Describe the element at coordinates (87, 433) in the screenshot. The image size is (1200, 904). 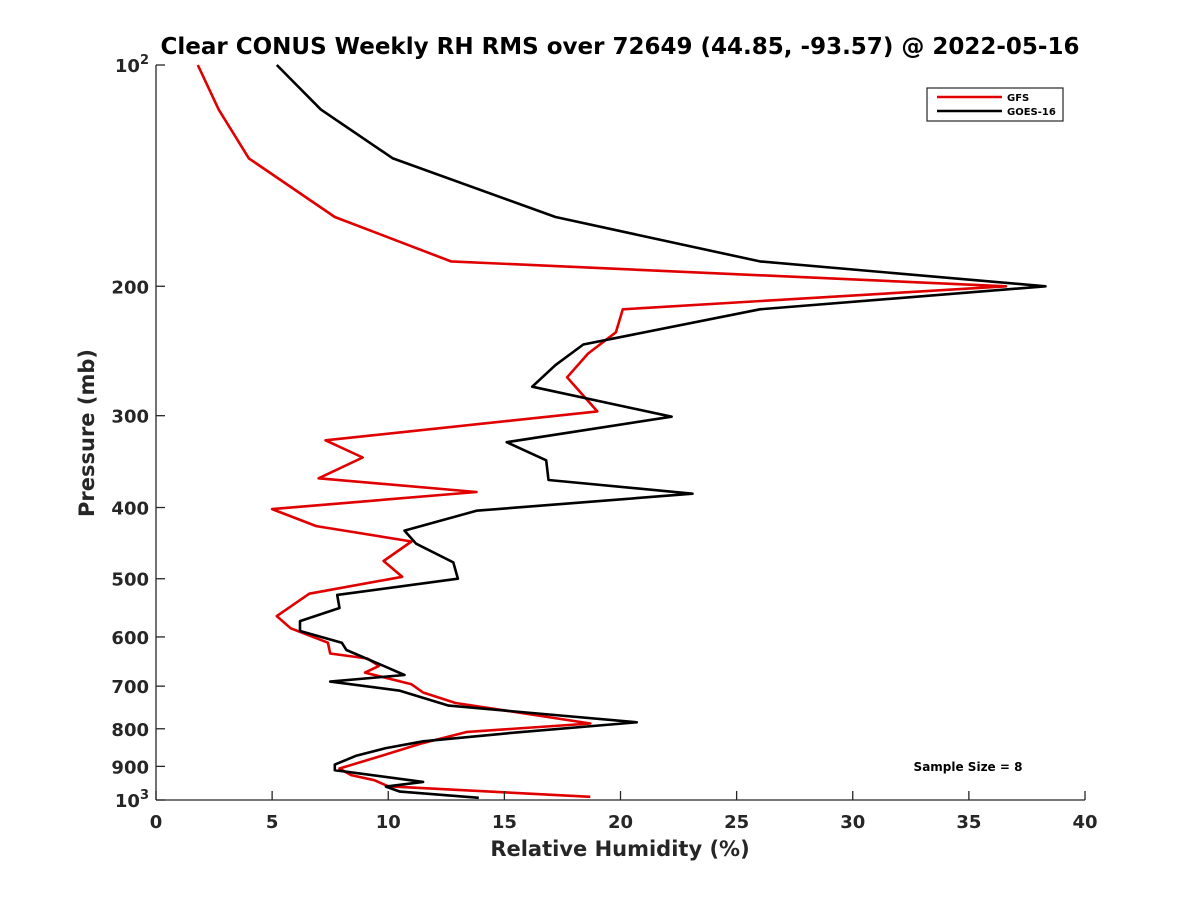
I see `y-axis-label: Pressure (mb)` at that location.